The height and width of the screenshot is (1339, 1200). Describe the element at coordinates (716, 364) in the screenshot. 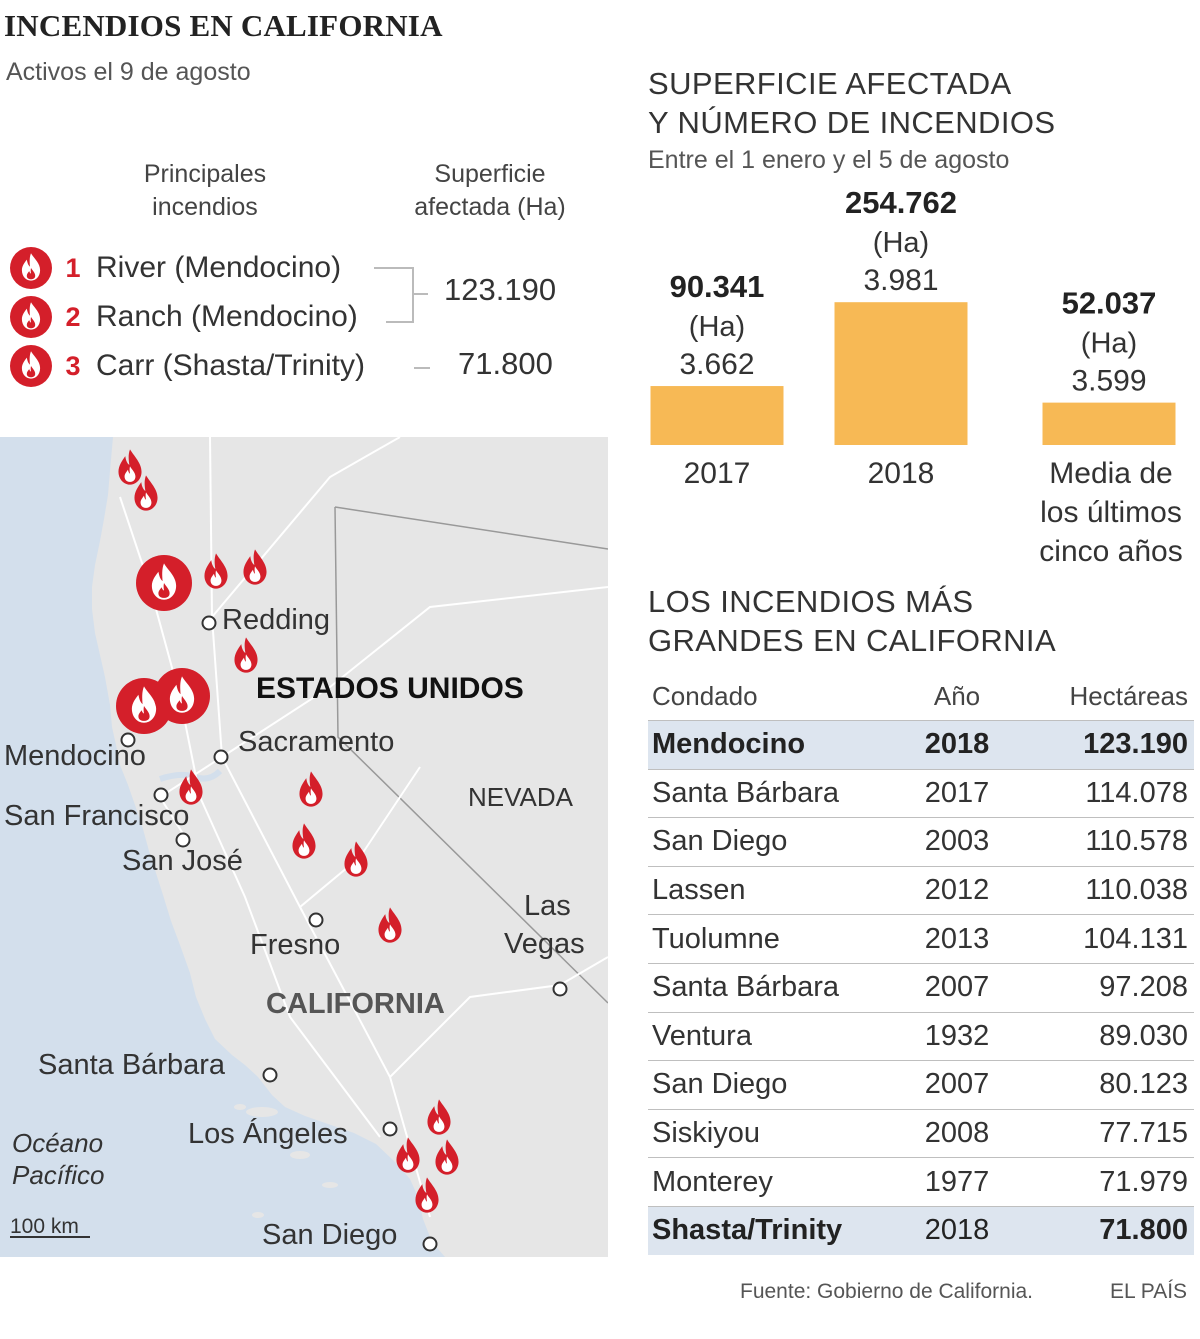

I see `data-label-count: 3.662` at that location.